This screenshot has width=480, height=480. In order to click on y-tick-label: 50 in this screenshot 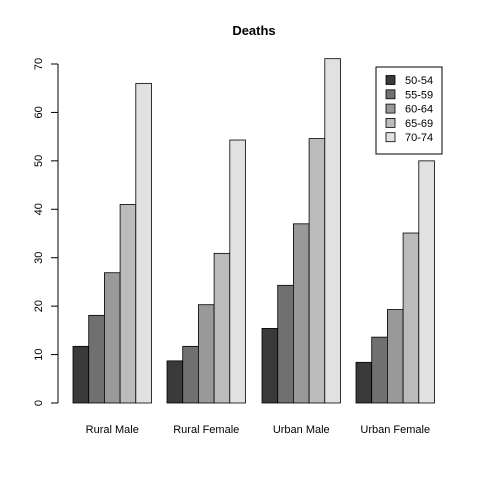, I will do `click(39, 161)`.